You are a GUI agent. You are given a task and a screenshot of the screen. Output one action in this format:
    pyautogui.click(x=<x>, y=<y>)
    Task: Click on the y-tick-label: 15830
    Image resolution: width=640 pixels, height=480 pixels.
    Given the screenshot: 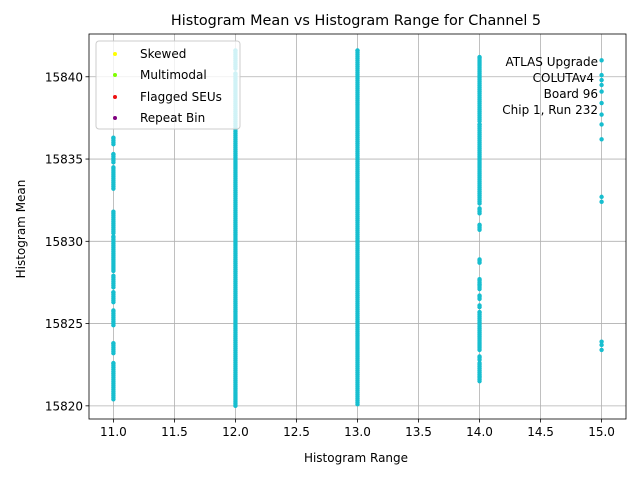 What is the action you would take?
    pyautogui.click(x=64, y=242)
    